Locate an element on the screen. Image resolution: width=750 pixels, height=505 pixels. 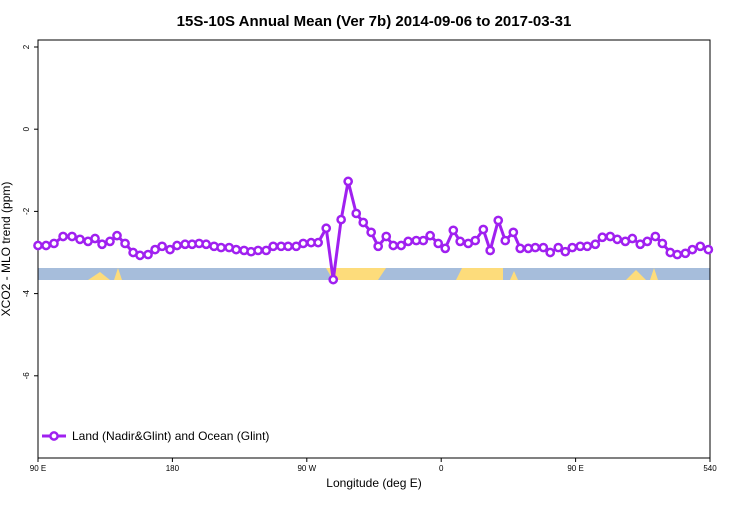
land-ocean-strip is located at coordinates (374, 274).